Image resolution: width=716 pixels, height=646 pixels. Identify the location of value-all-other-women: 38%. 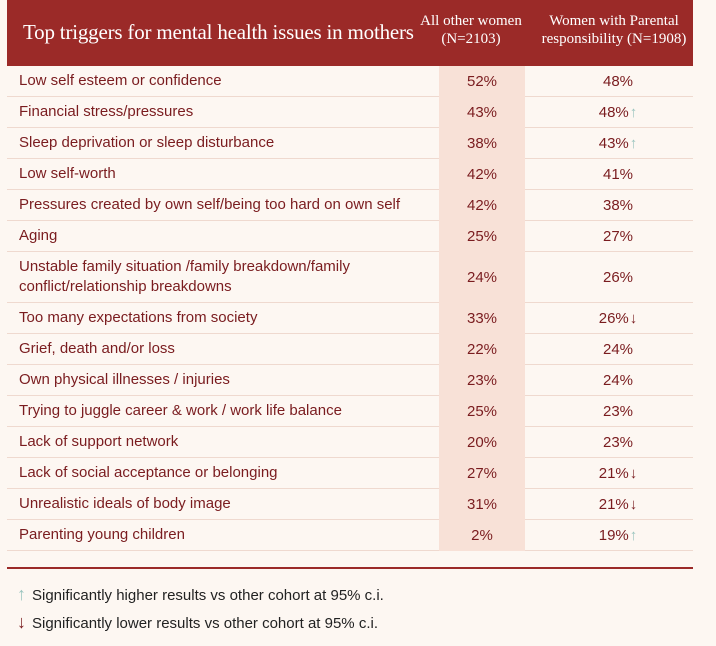
(482, 143).